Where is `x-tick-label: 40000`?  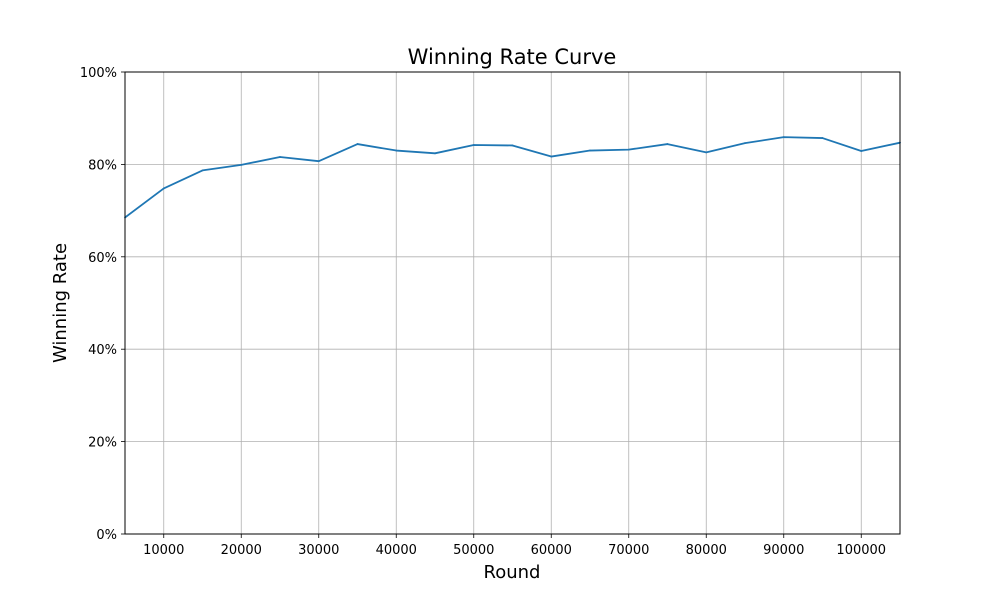 x-tick-label: 40000 is located at coordinates (396, 550).